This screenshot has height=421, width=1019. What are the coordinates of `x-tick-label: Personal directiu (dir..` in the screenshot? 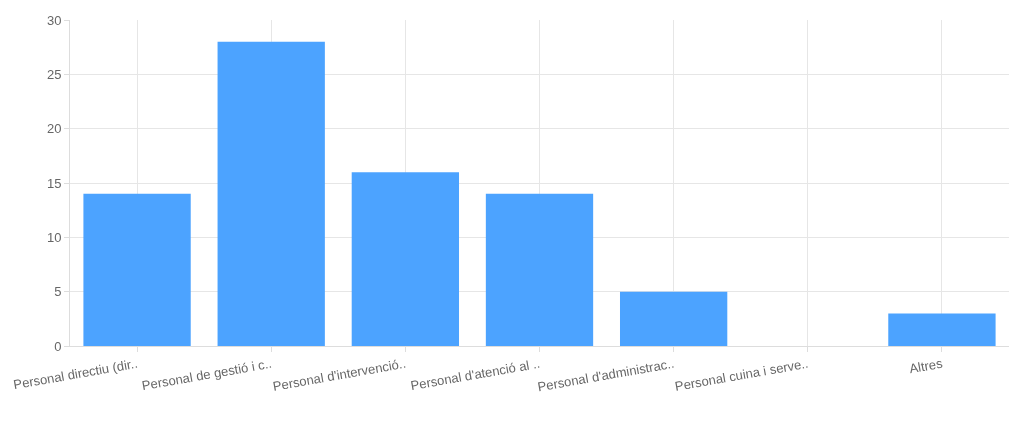 It's located at (75, 374).